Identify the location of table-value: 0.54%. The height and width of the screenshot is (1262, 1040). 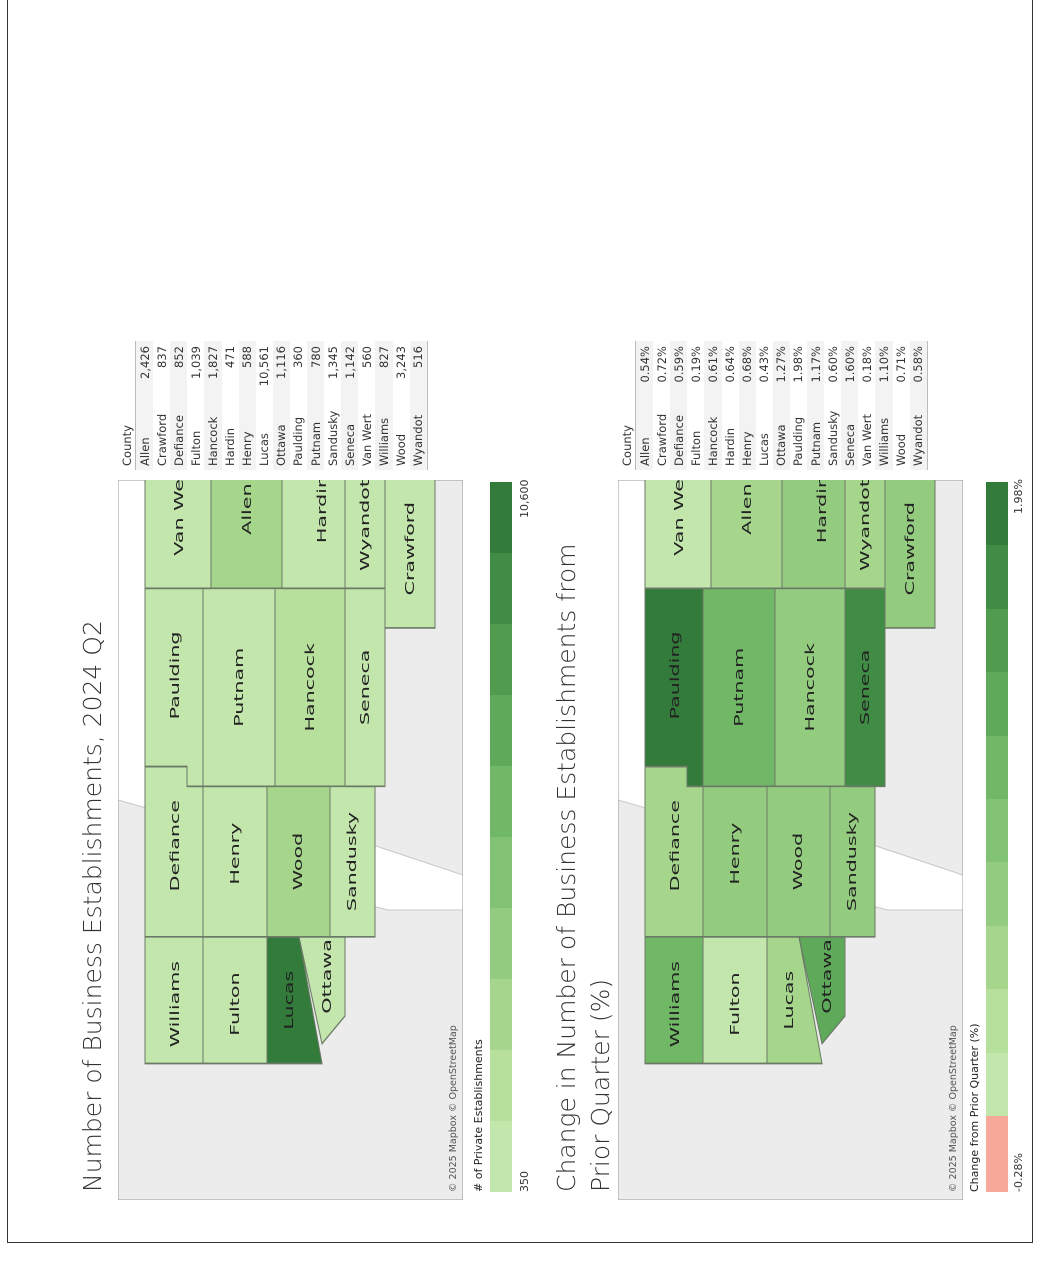
(644, 372).